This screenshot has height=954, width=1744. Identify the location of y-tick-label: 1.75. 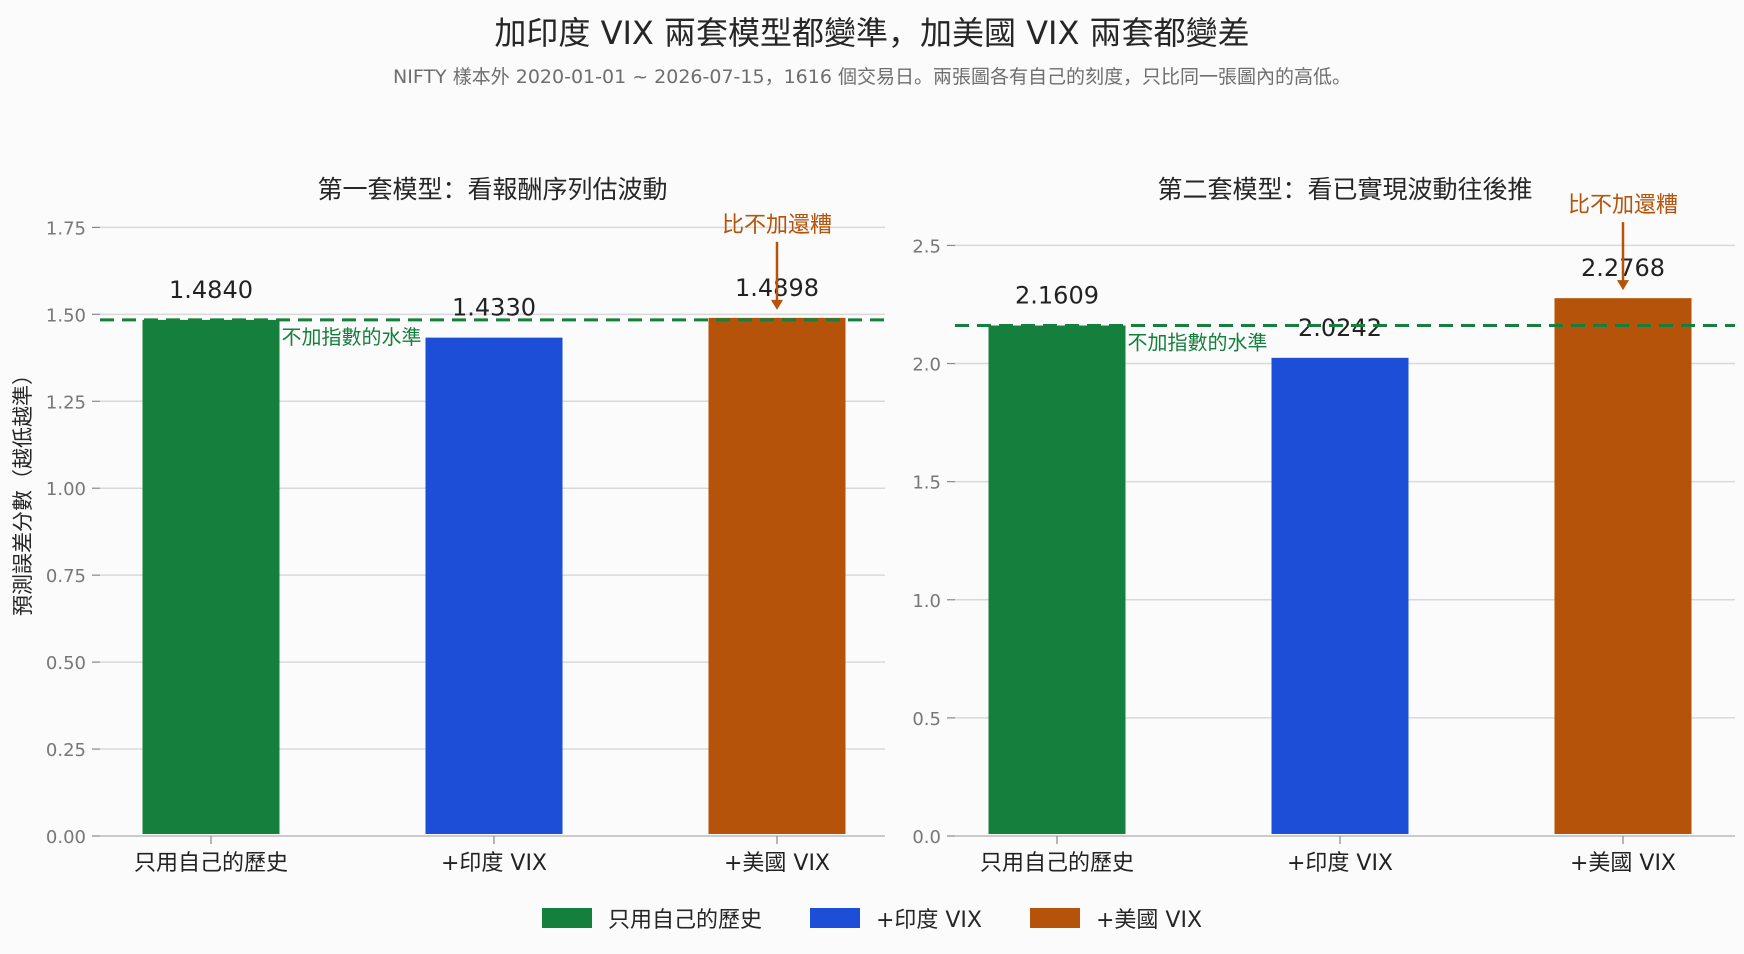
(66, 228).